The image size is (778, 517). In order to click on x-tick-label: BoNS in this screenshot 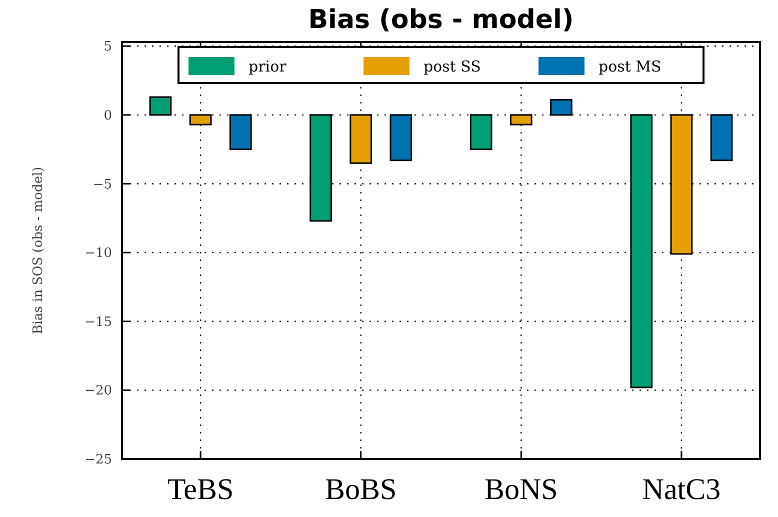, I will do `click(521, 489)`.